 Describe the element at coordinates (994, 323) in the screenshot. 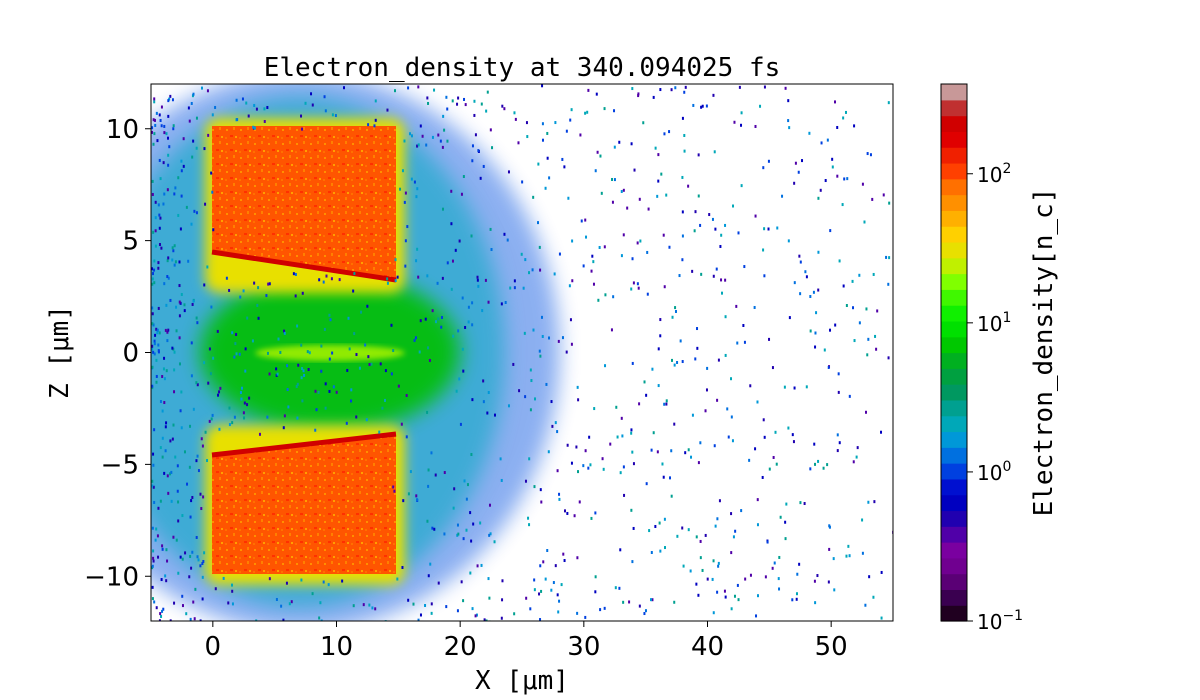

I see `colorbar-tick-label: 10¹` at that location.